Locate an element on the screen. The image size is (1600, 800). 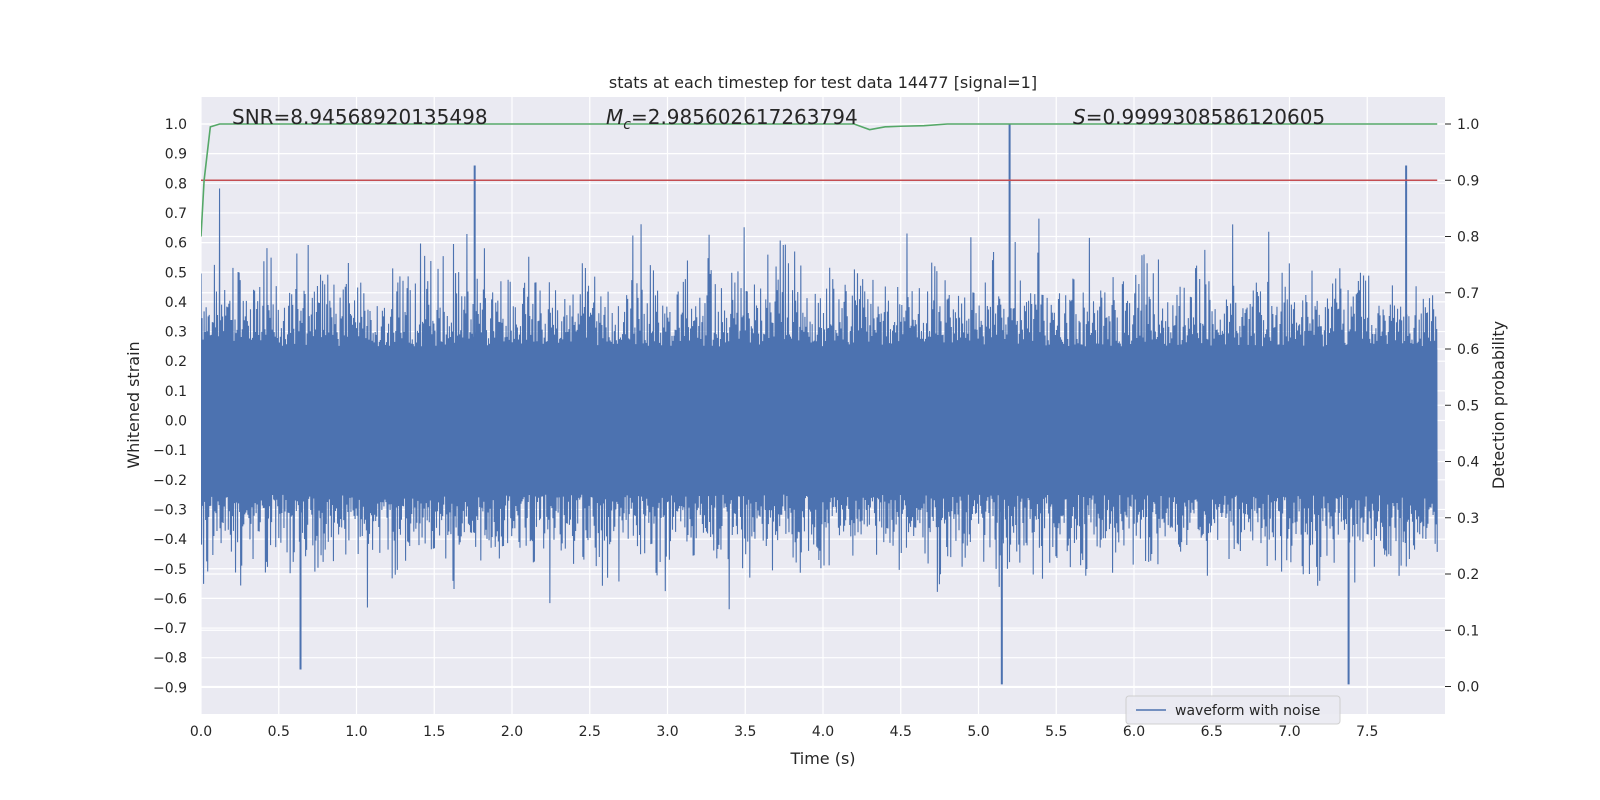
y-tick-label-right: 0.7 is located at coordinates (1468, 294).